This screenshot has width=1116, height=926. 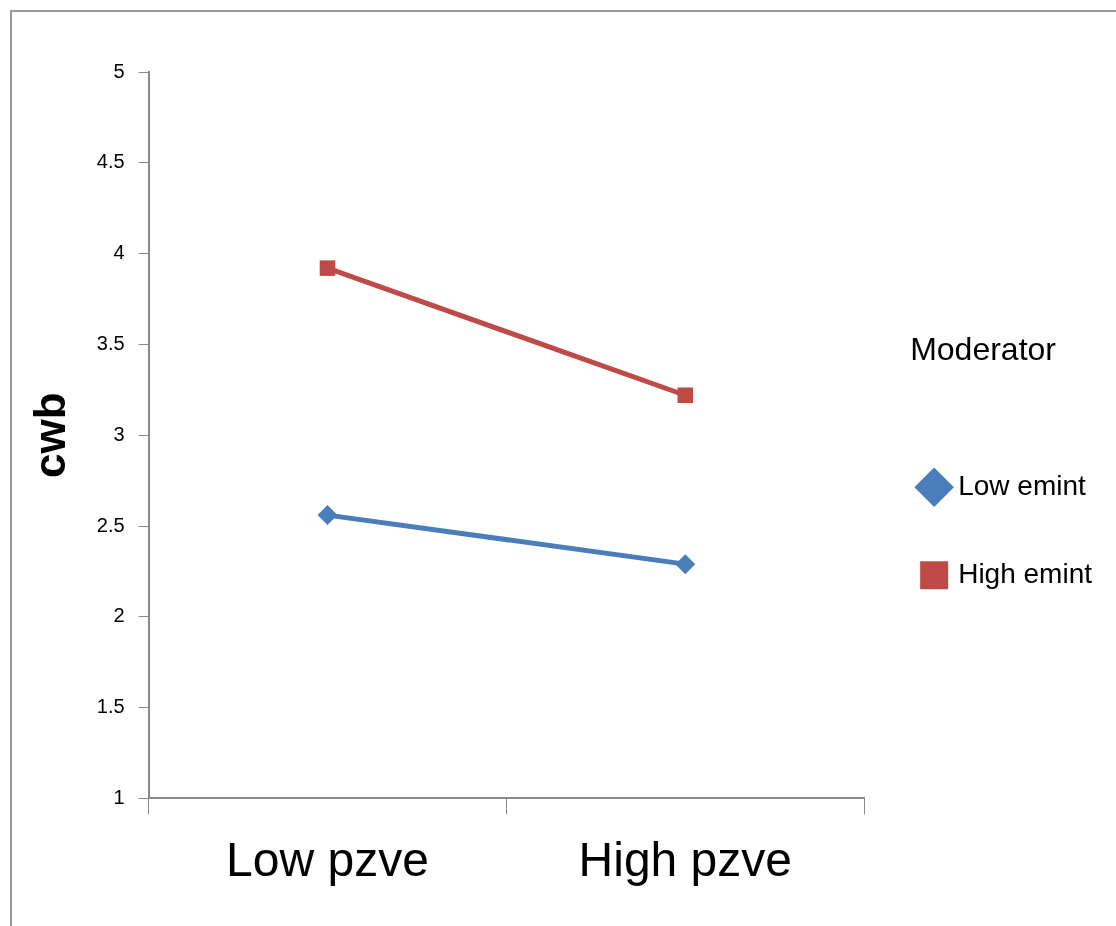 I want to click on y-tick-label: 2, so click(x=119, y=615).